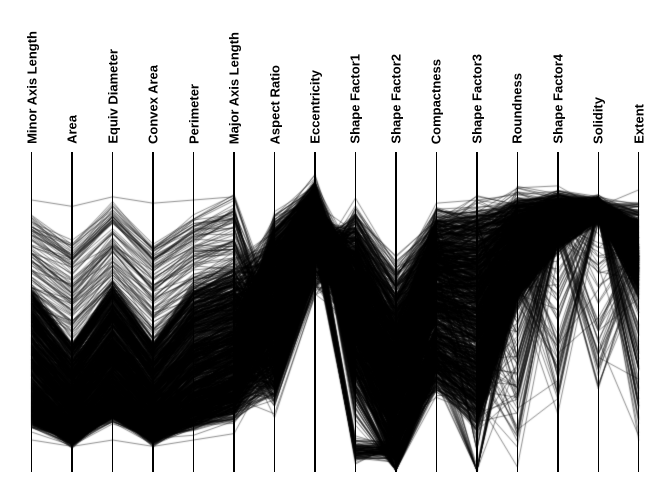  What do you see at coordinates (315, 107) in the screenshot?
I see `axis-label: Eccentricity` at bounding box center [315, 107].